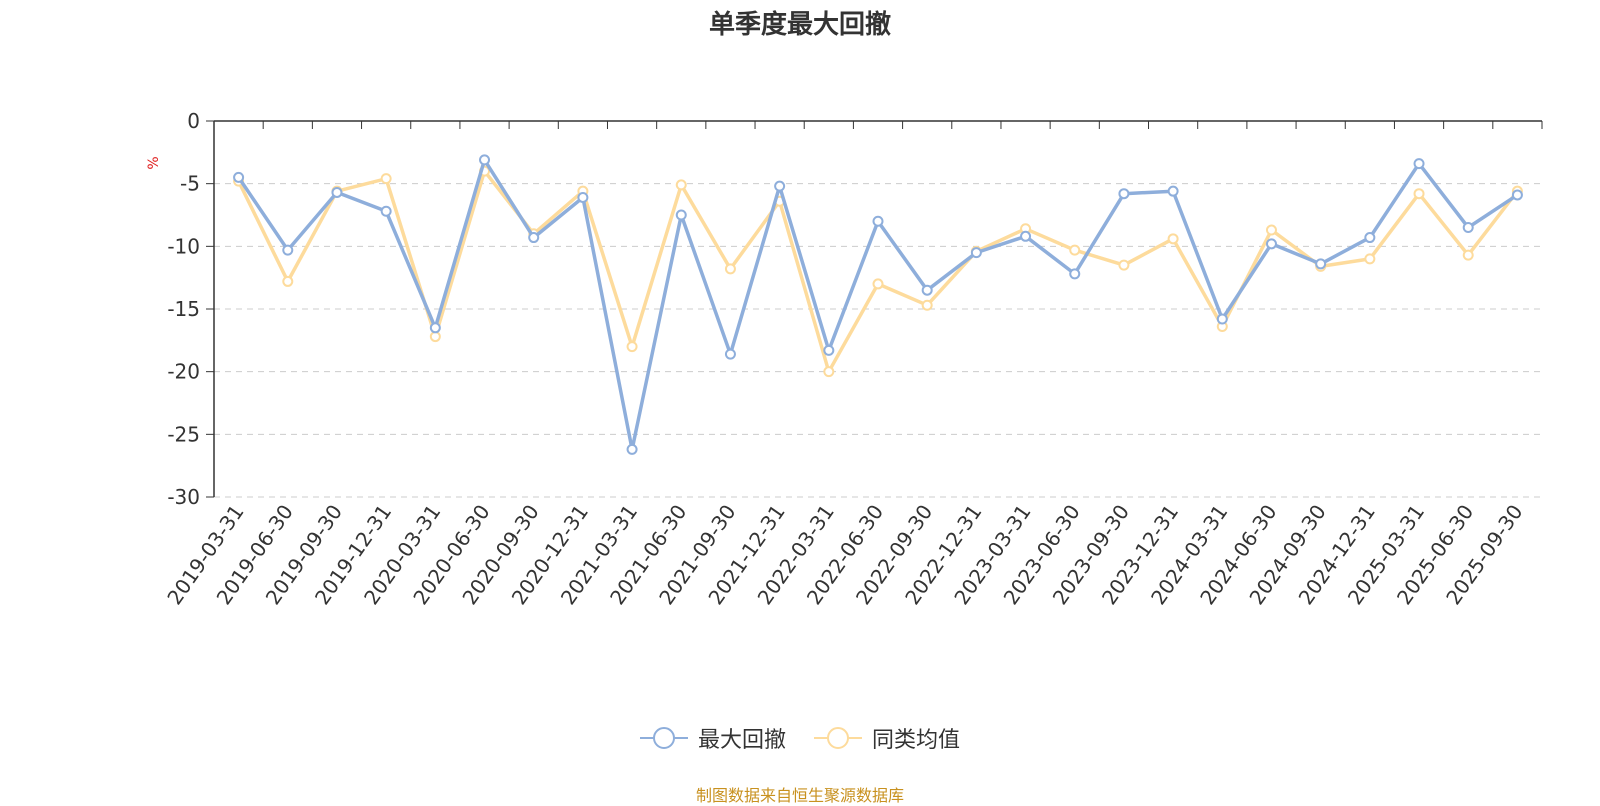 The height and width of the screenshot is (806, 1600). What do you see at coordinates (154, 162) in the screenshot?
I see `y-axis-unit-label: %` at bounding box center [154, 162].